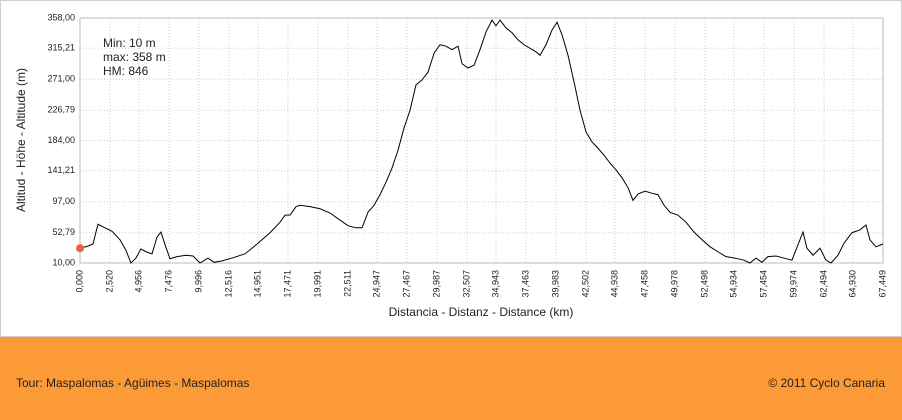  I want to click on x-tick-label: 37,463, so click(525, 284).